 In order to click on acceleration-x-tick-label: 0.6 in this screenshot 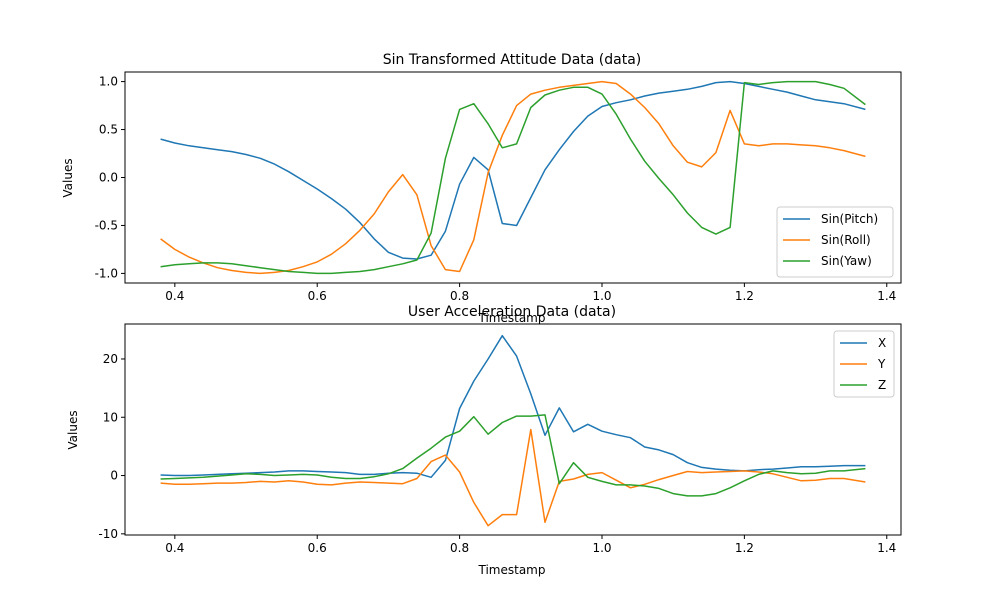, I will do `click(317, 548)`.